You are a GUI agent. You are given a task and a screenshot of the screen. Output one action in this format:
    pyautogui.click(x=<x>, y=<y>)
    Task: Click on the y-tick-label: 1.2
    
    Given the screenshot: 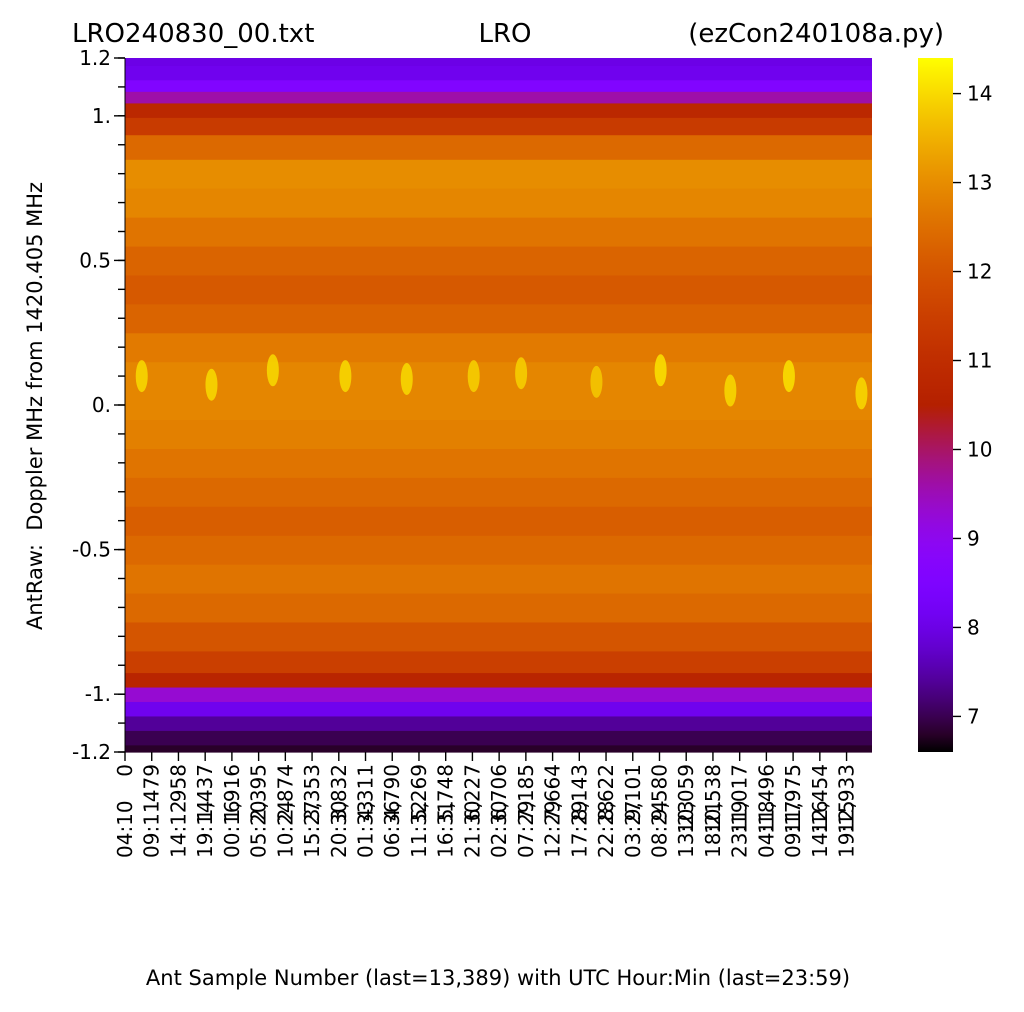 What is the action you would take?
    pyautogui.click(x=95, y=58)
    